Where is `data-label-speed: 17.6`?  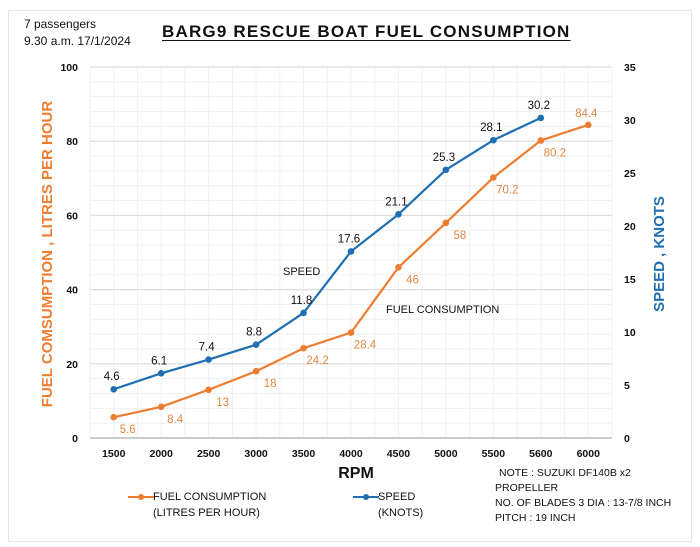
data-label-speed: 17.6 is located at coordinates (349, 239).